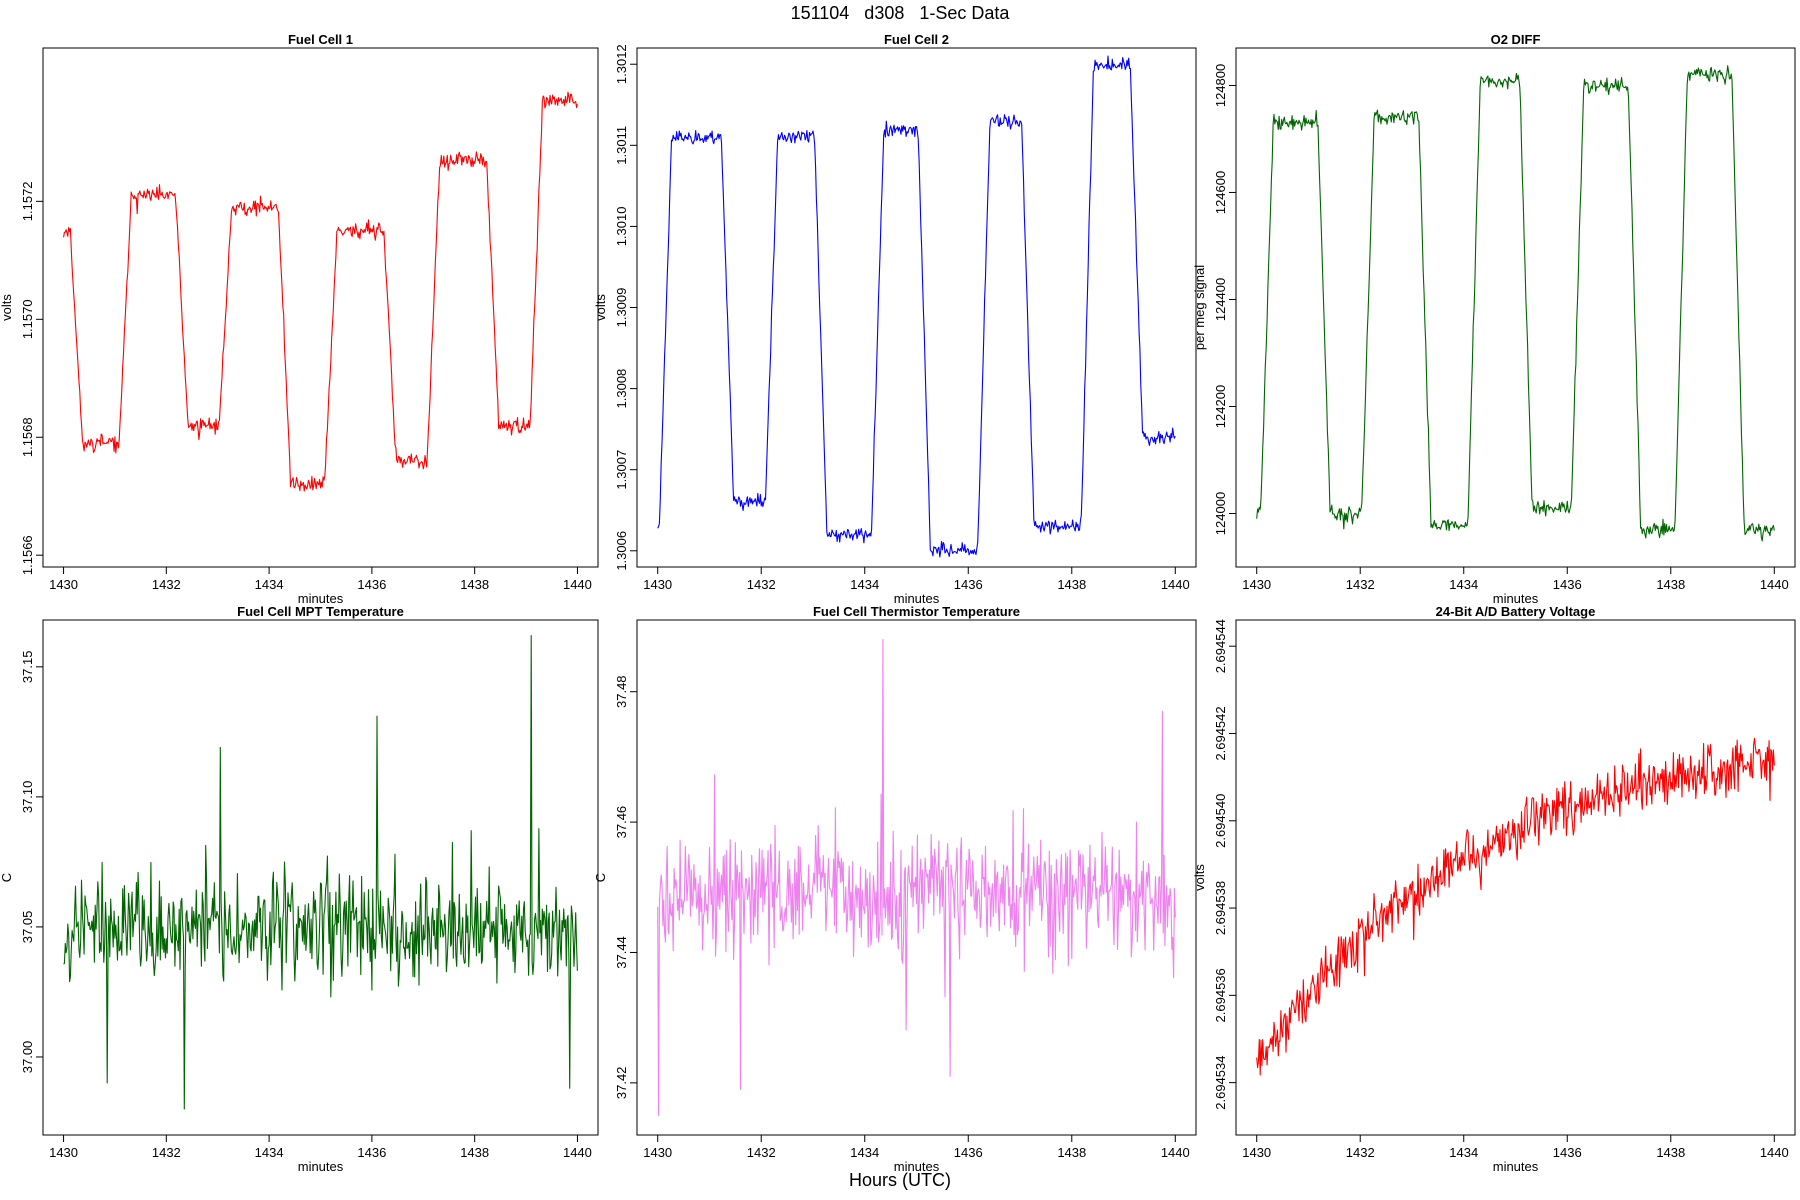 Image resolution: width=1800 pixels, height=1200 pixels. What do you see at coordinates (1220, 192) in the screenshot?
I see `y-tick-label: 124600` at bounding box center [1220, 192].